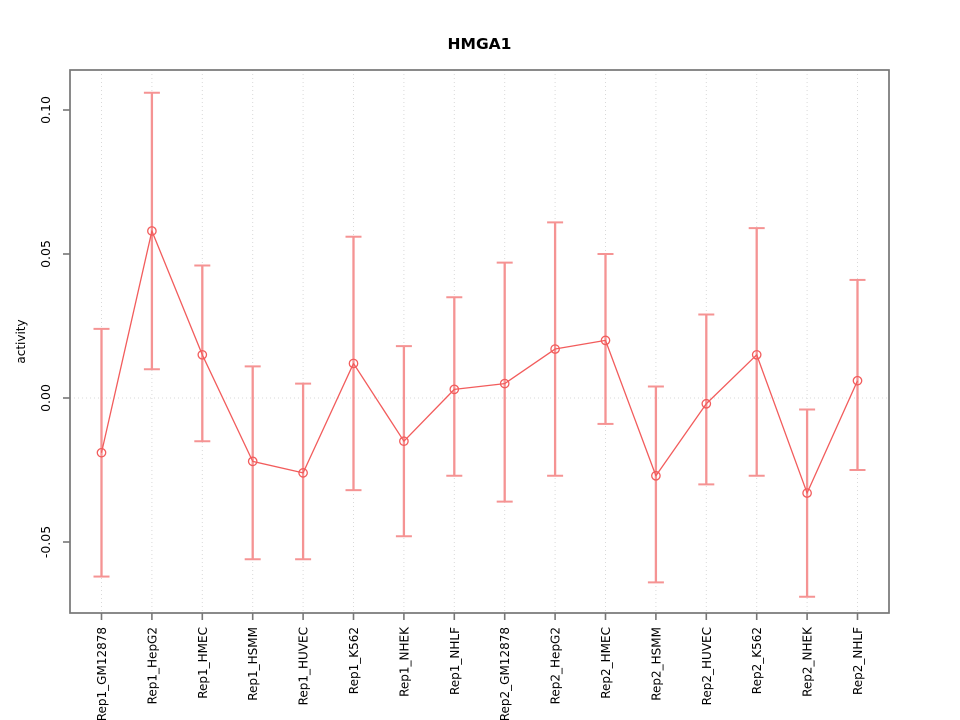  What do you see at coordinates (304, 666) in the screenshot?
I see `x-tick-label: Rep1_HUVEC` at bounding box center [304, 666].